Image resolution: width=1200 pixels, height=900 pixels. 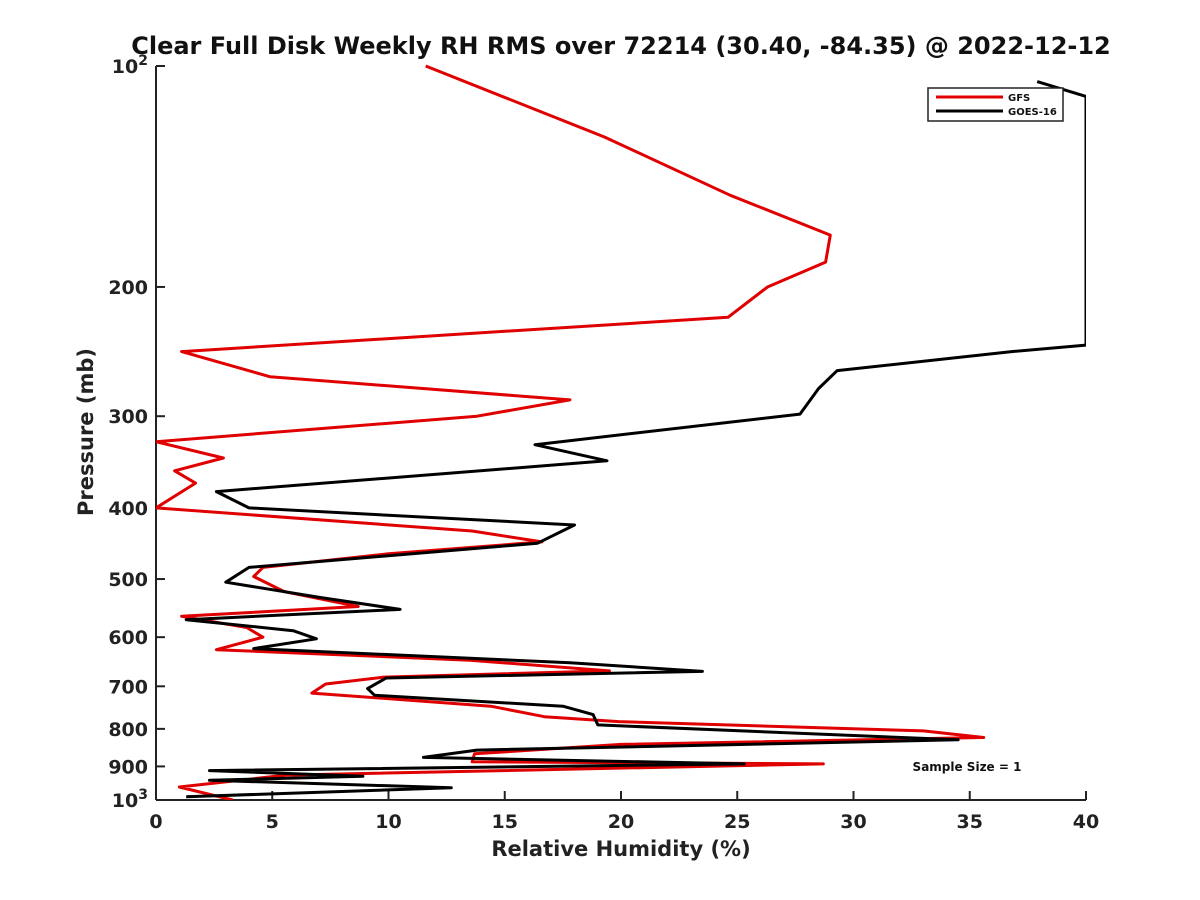 I want to click on y-tick-label: 300, so click(x=128, y=417).